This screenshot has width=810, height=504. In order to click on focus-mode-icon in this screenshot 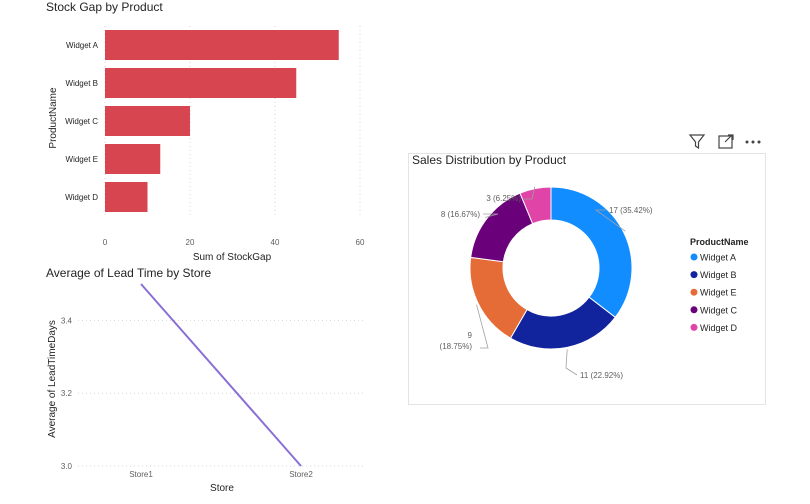, I will do `click(726, 141)`.